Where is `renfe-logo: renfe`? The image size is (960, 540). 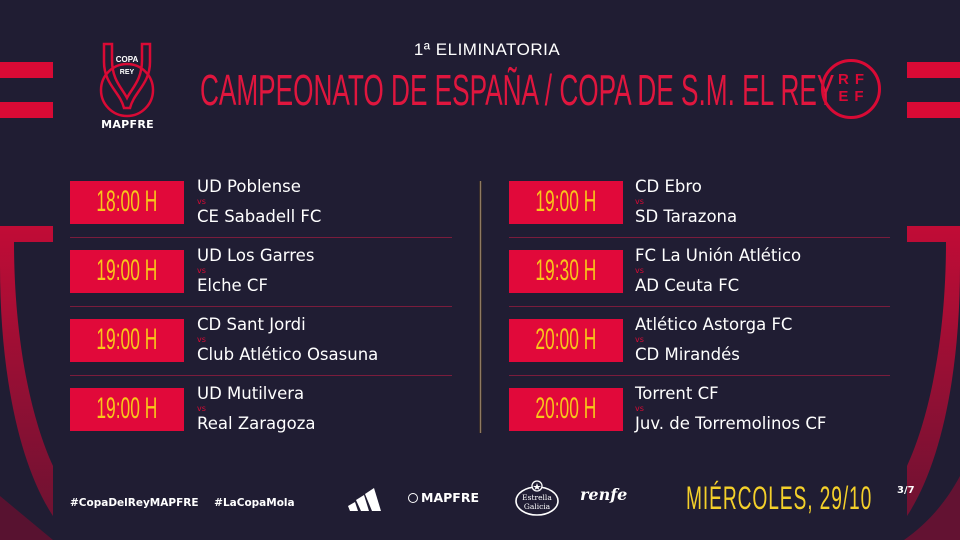 renfe-logo: renfe is located at coordinates (604, 494).